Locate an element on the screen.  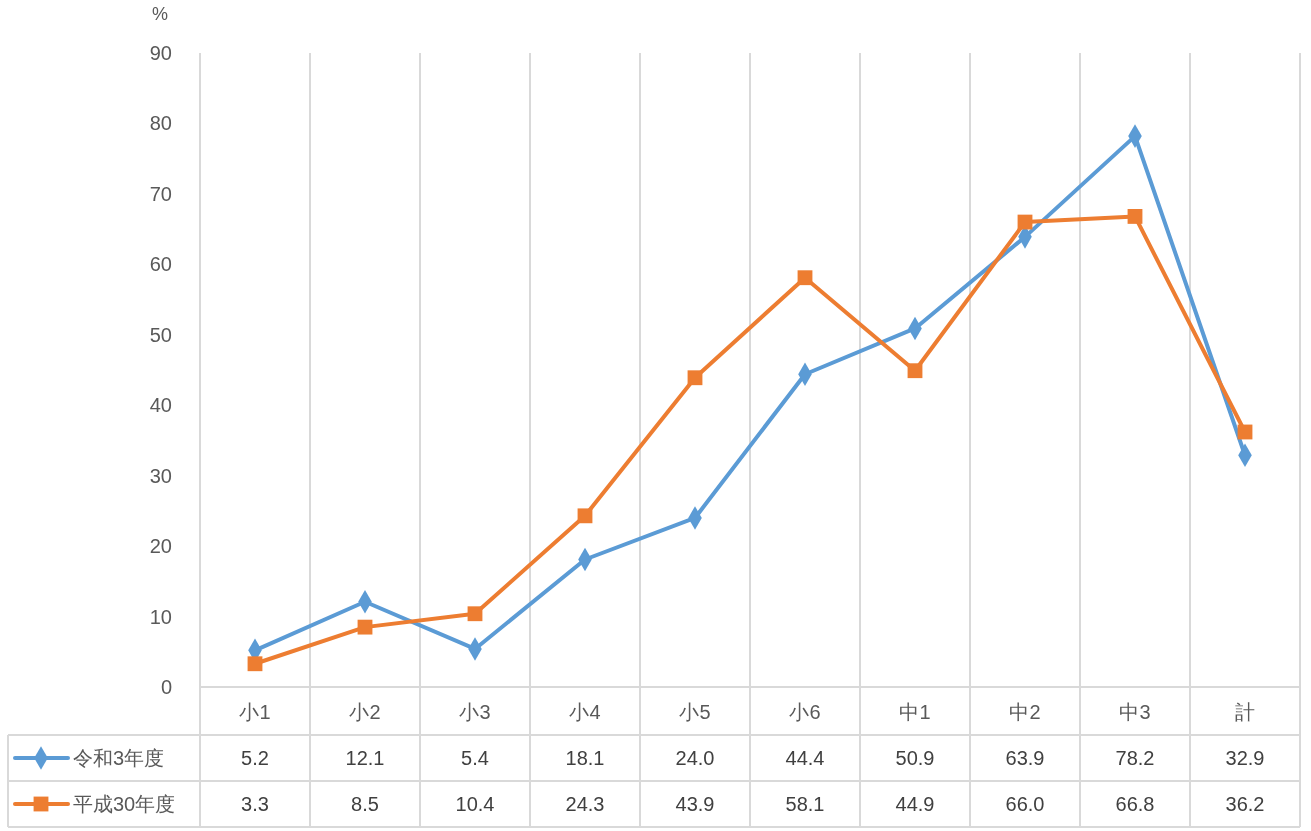
data-label: 12.1 is located at coordinates (365, 758).